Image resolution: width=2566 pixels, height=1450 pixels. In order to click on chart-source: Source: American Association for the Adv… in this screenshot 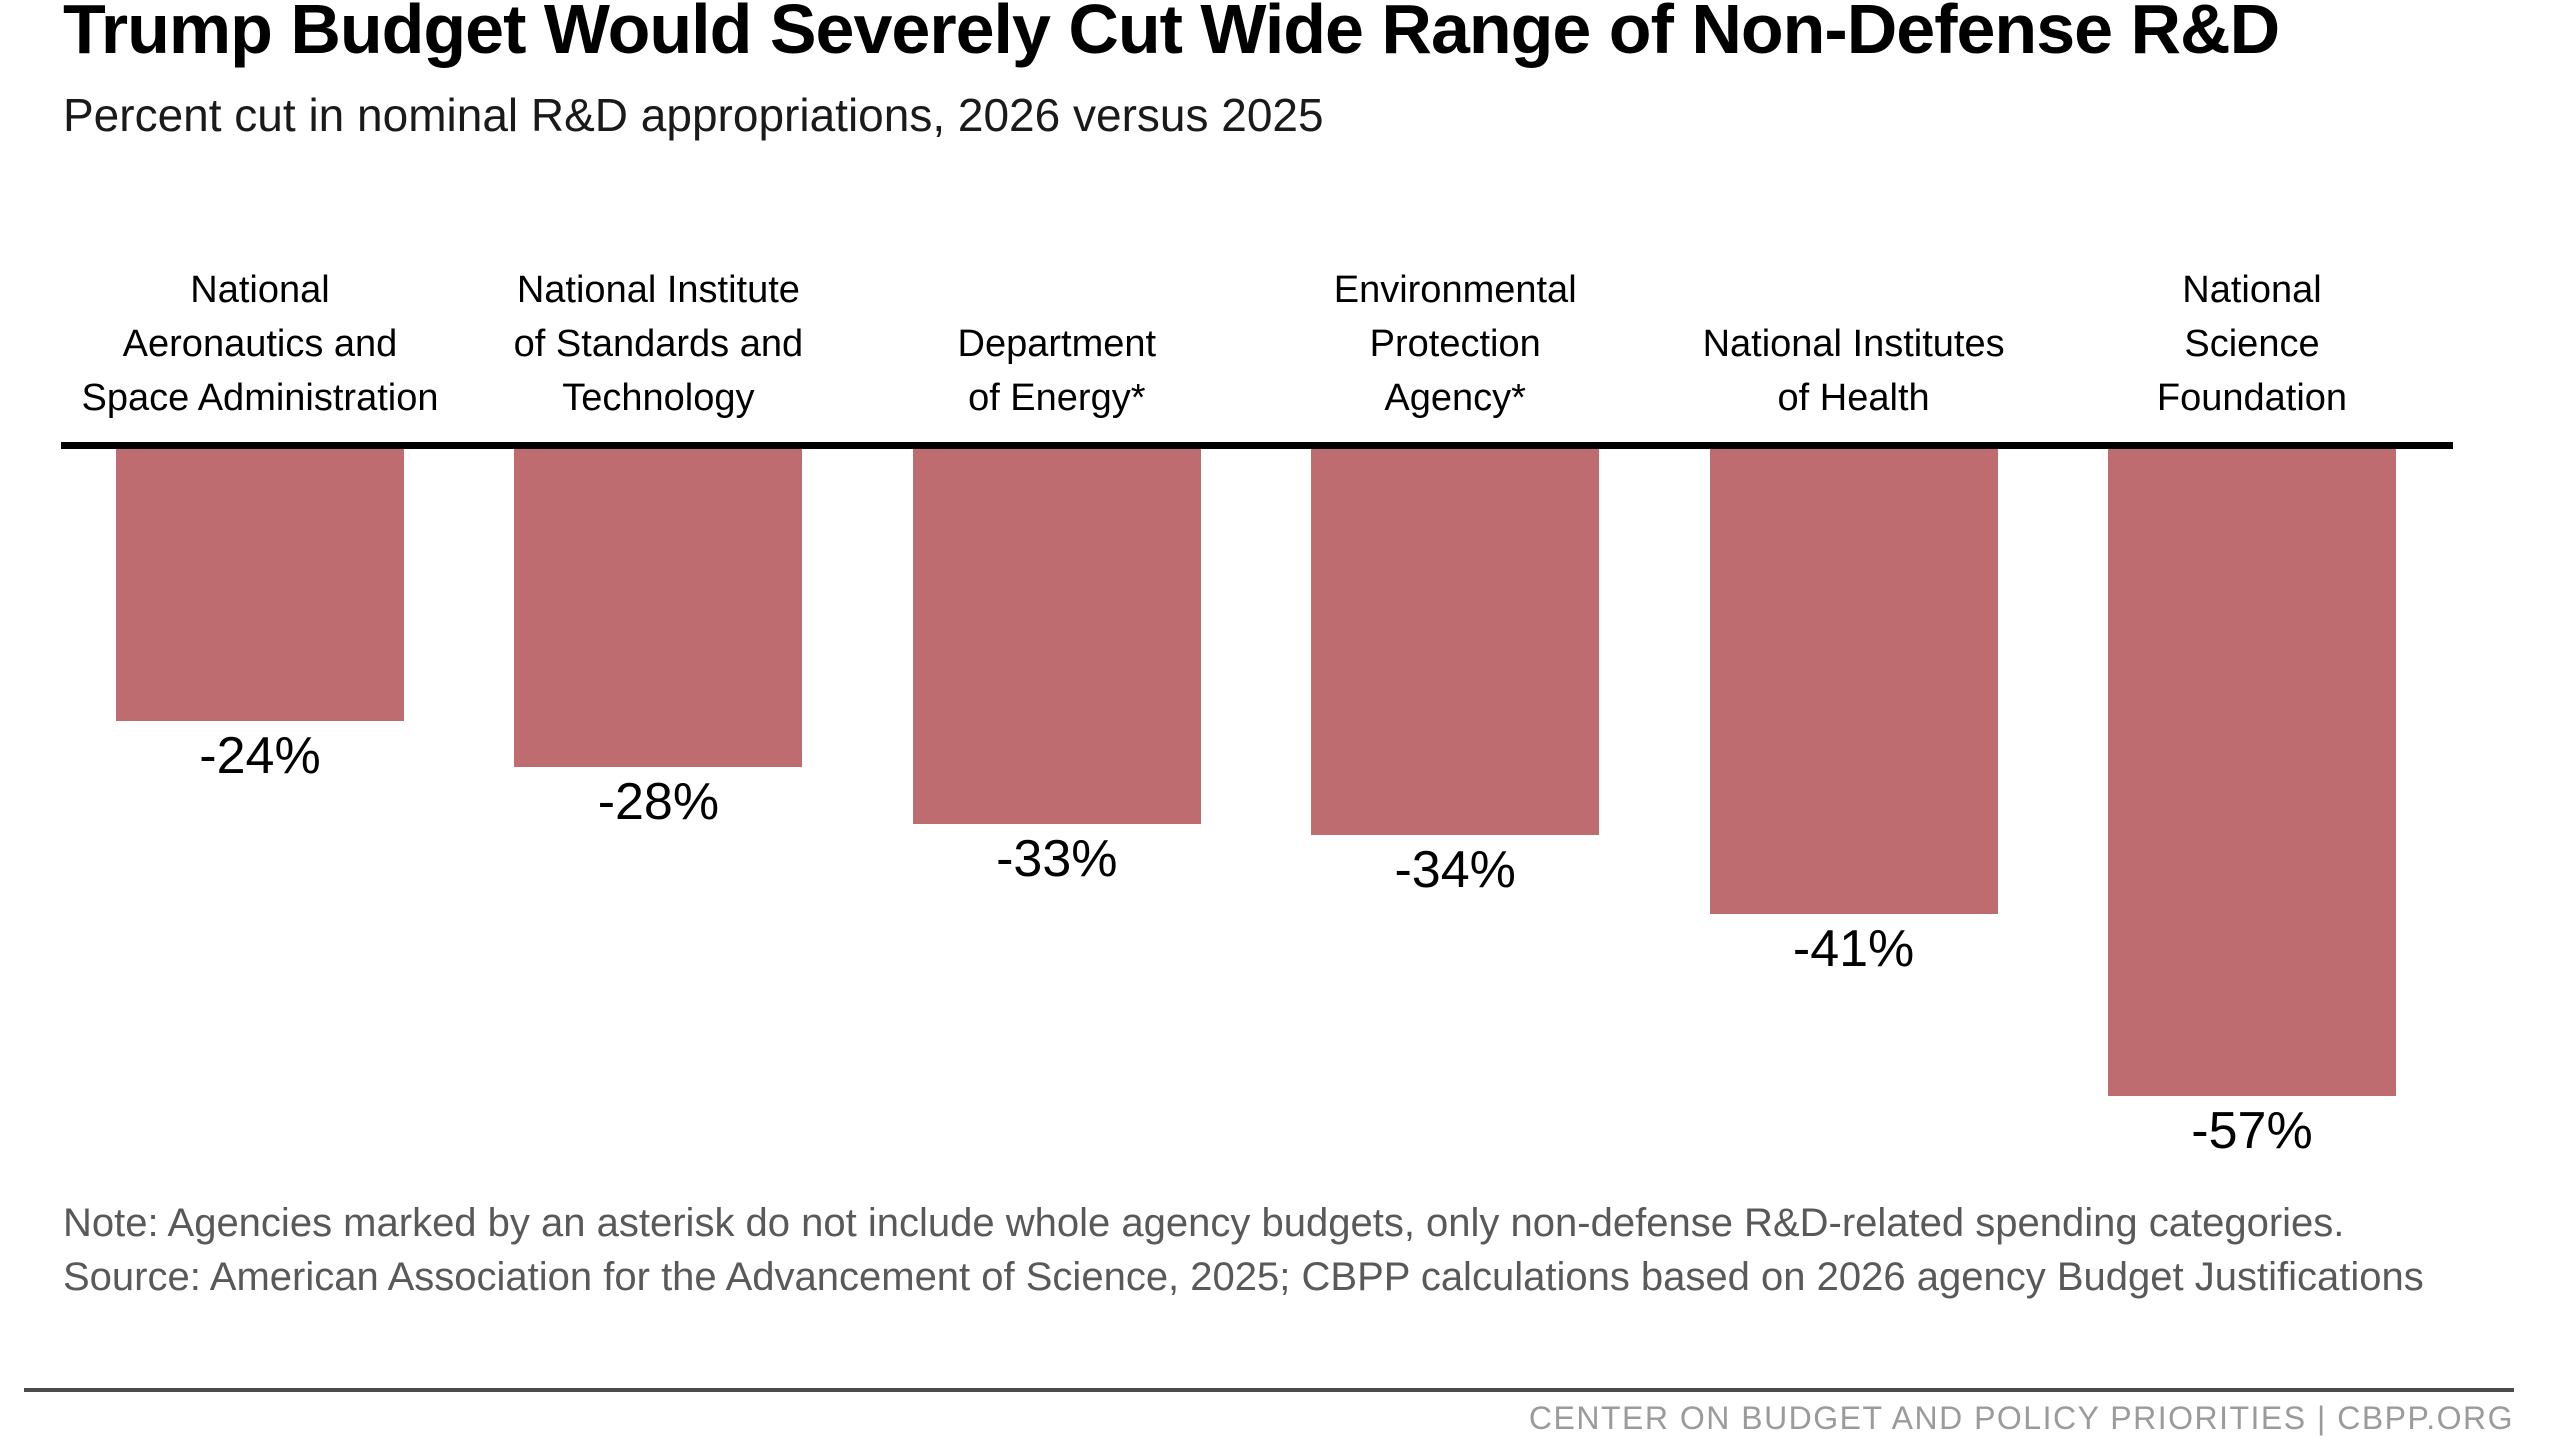, I will do `click(1243, 1277)`.